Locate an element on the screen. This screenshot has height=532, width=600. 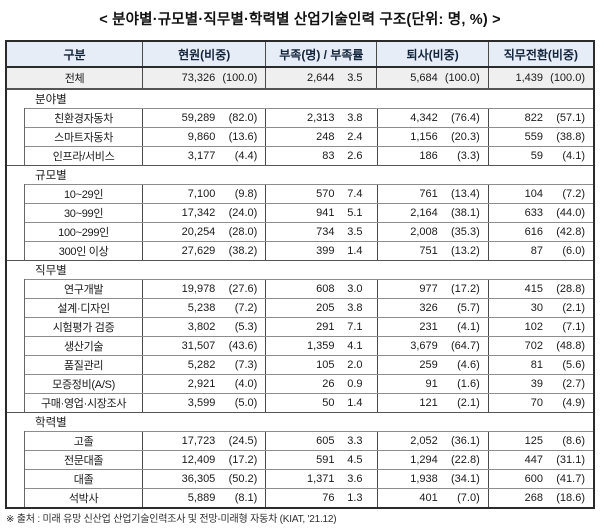
value-cell: 83 2.6 is located at coordinates (322, 156).